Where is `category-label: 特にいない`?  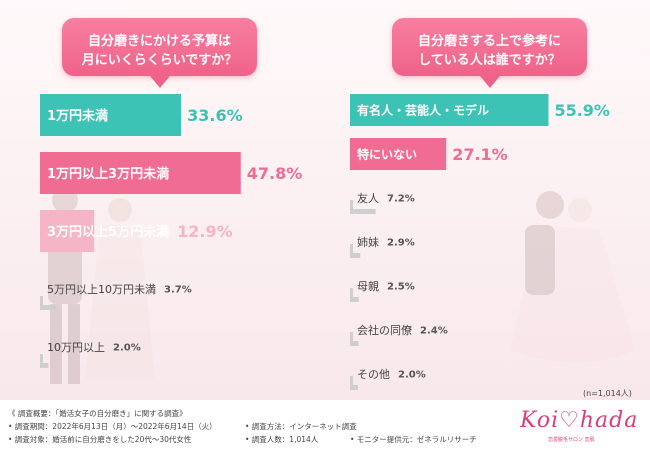
category-label: 特にいない is located at coordinates (387, 154).